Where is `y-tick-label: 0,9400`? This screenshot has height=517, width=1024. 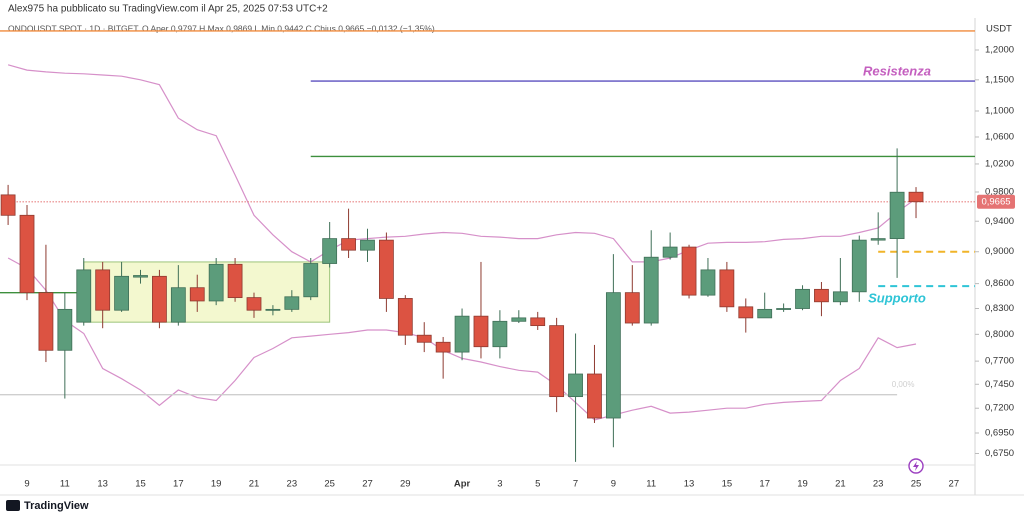 y-tick-label: 0,9400 is located at coordinates (999, 221).